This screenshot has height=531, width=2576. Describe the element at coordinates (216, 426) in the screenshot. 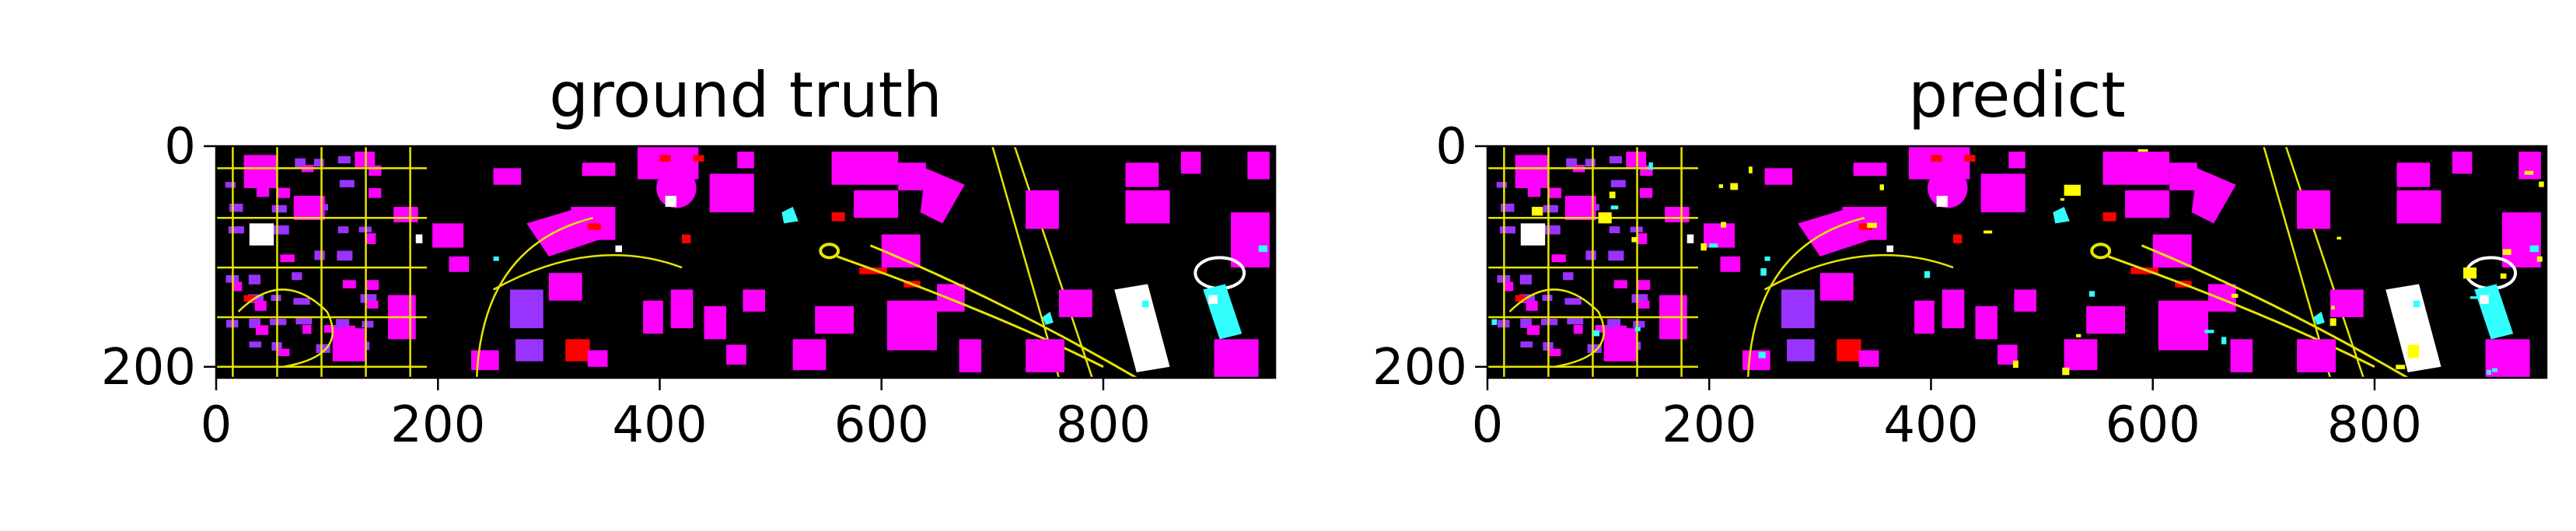

I see `x-tick-label: 0` at that location.